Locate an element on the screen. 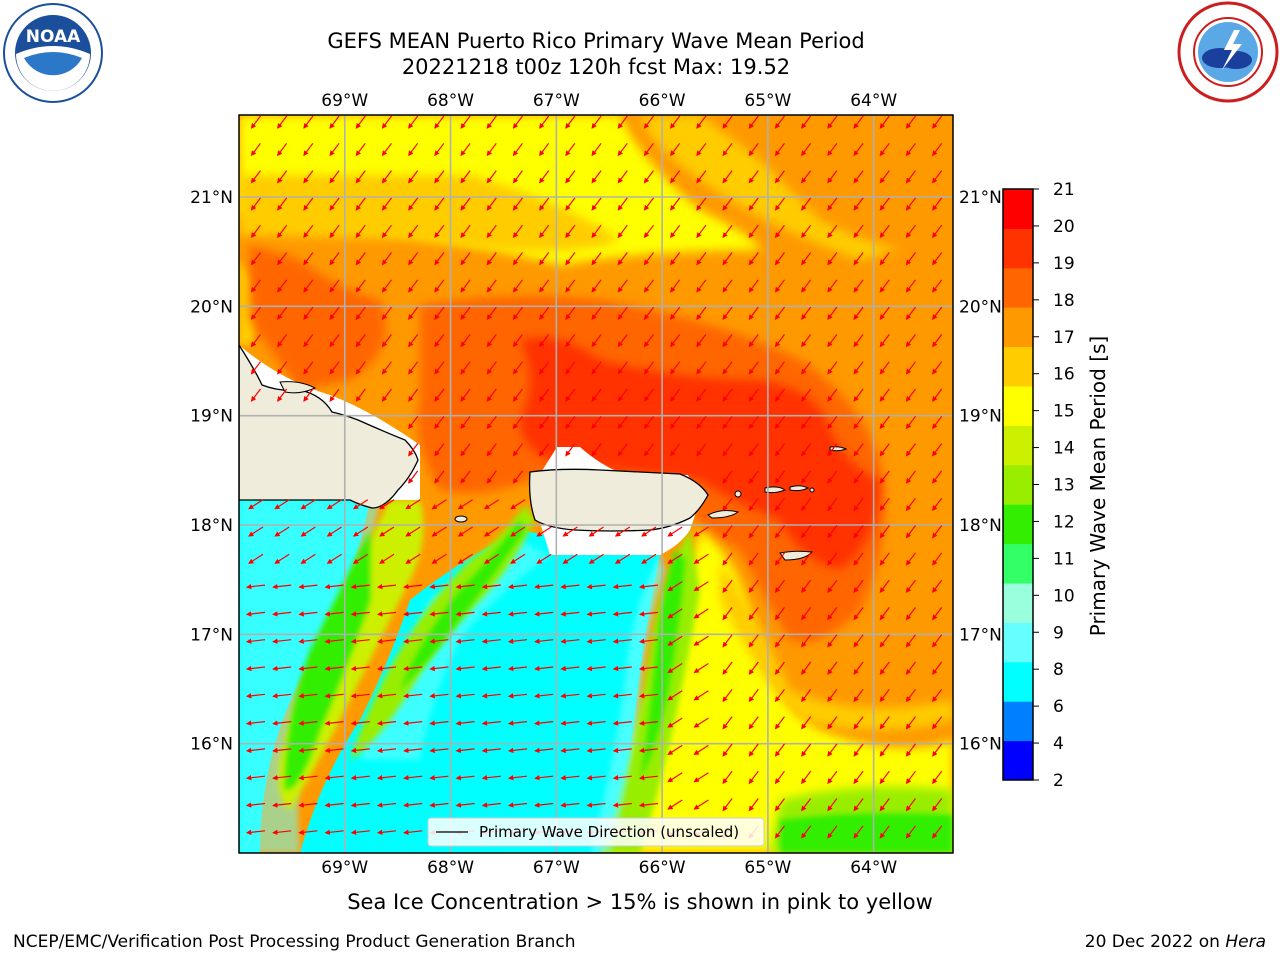 This screenshot has width=1280, height=960. lon-tick-label-bottom-4: 65°W is located at coordinates (767, 868).